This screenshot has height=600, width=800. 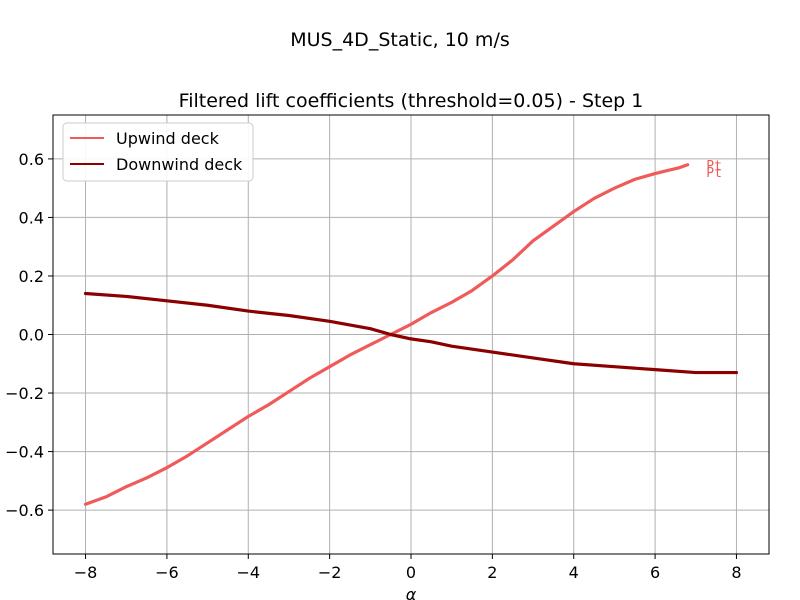 I want to click on x-axis-ticks: −8 −6 −4 −2 0 2 4 6 8, so click(x=408, y=568).